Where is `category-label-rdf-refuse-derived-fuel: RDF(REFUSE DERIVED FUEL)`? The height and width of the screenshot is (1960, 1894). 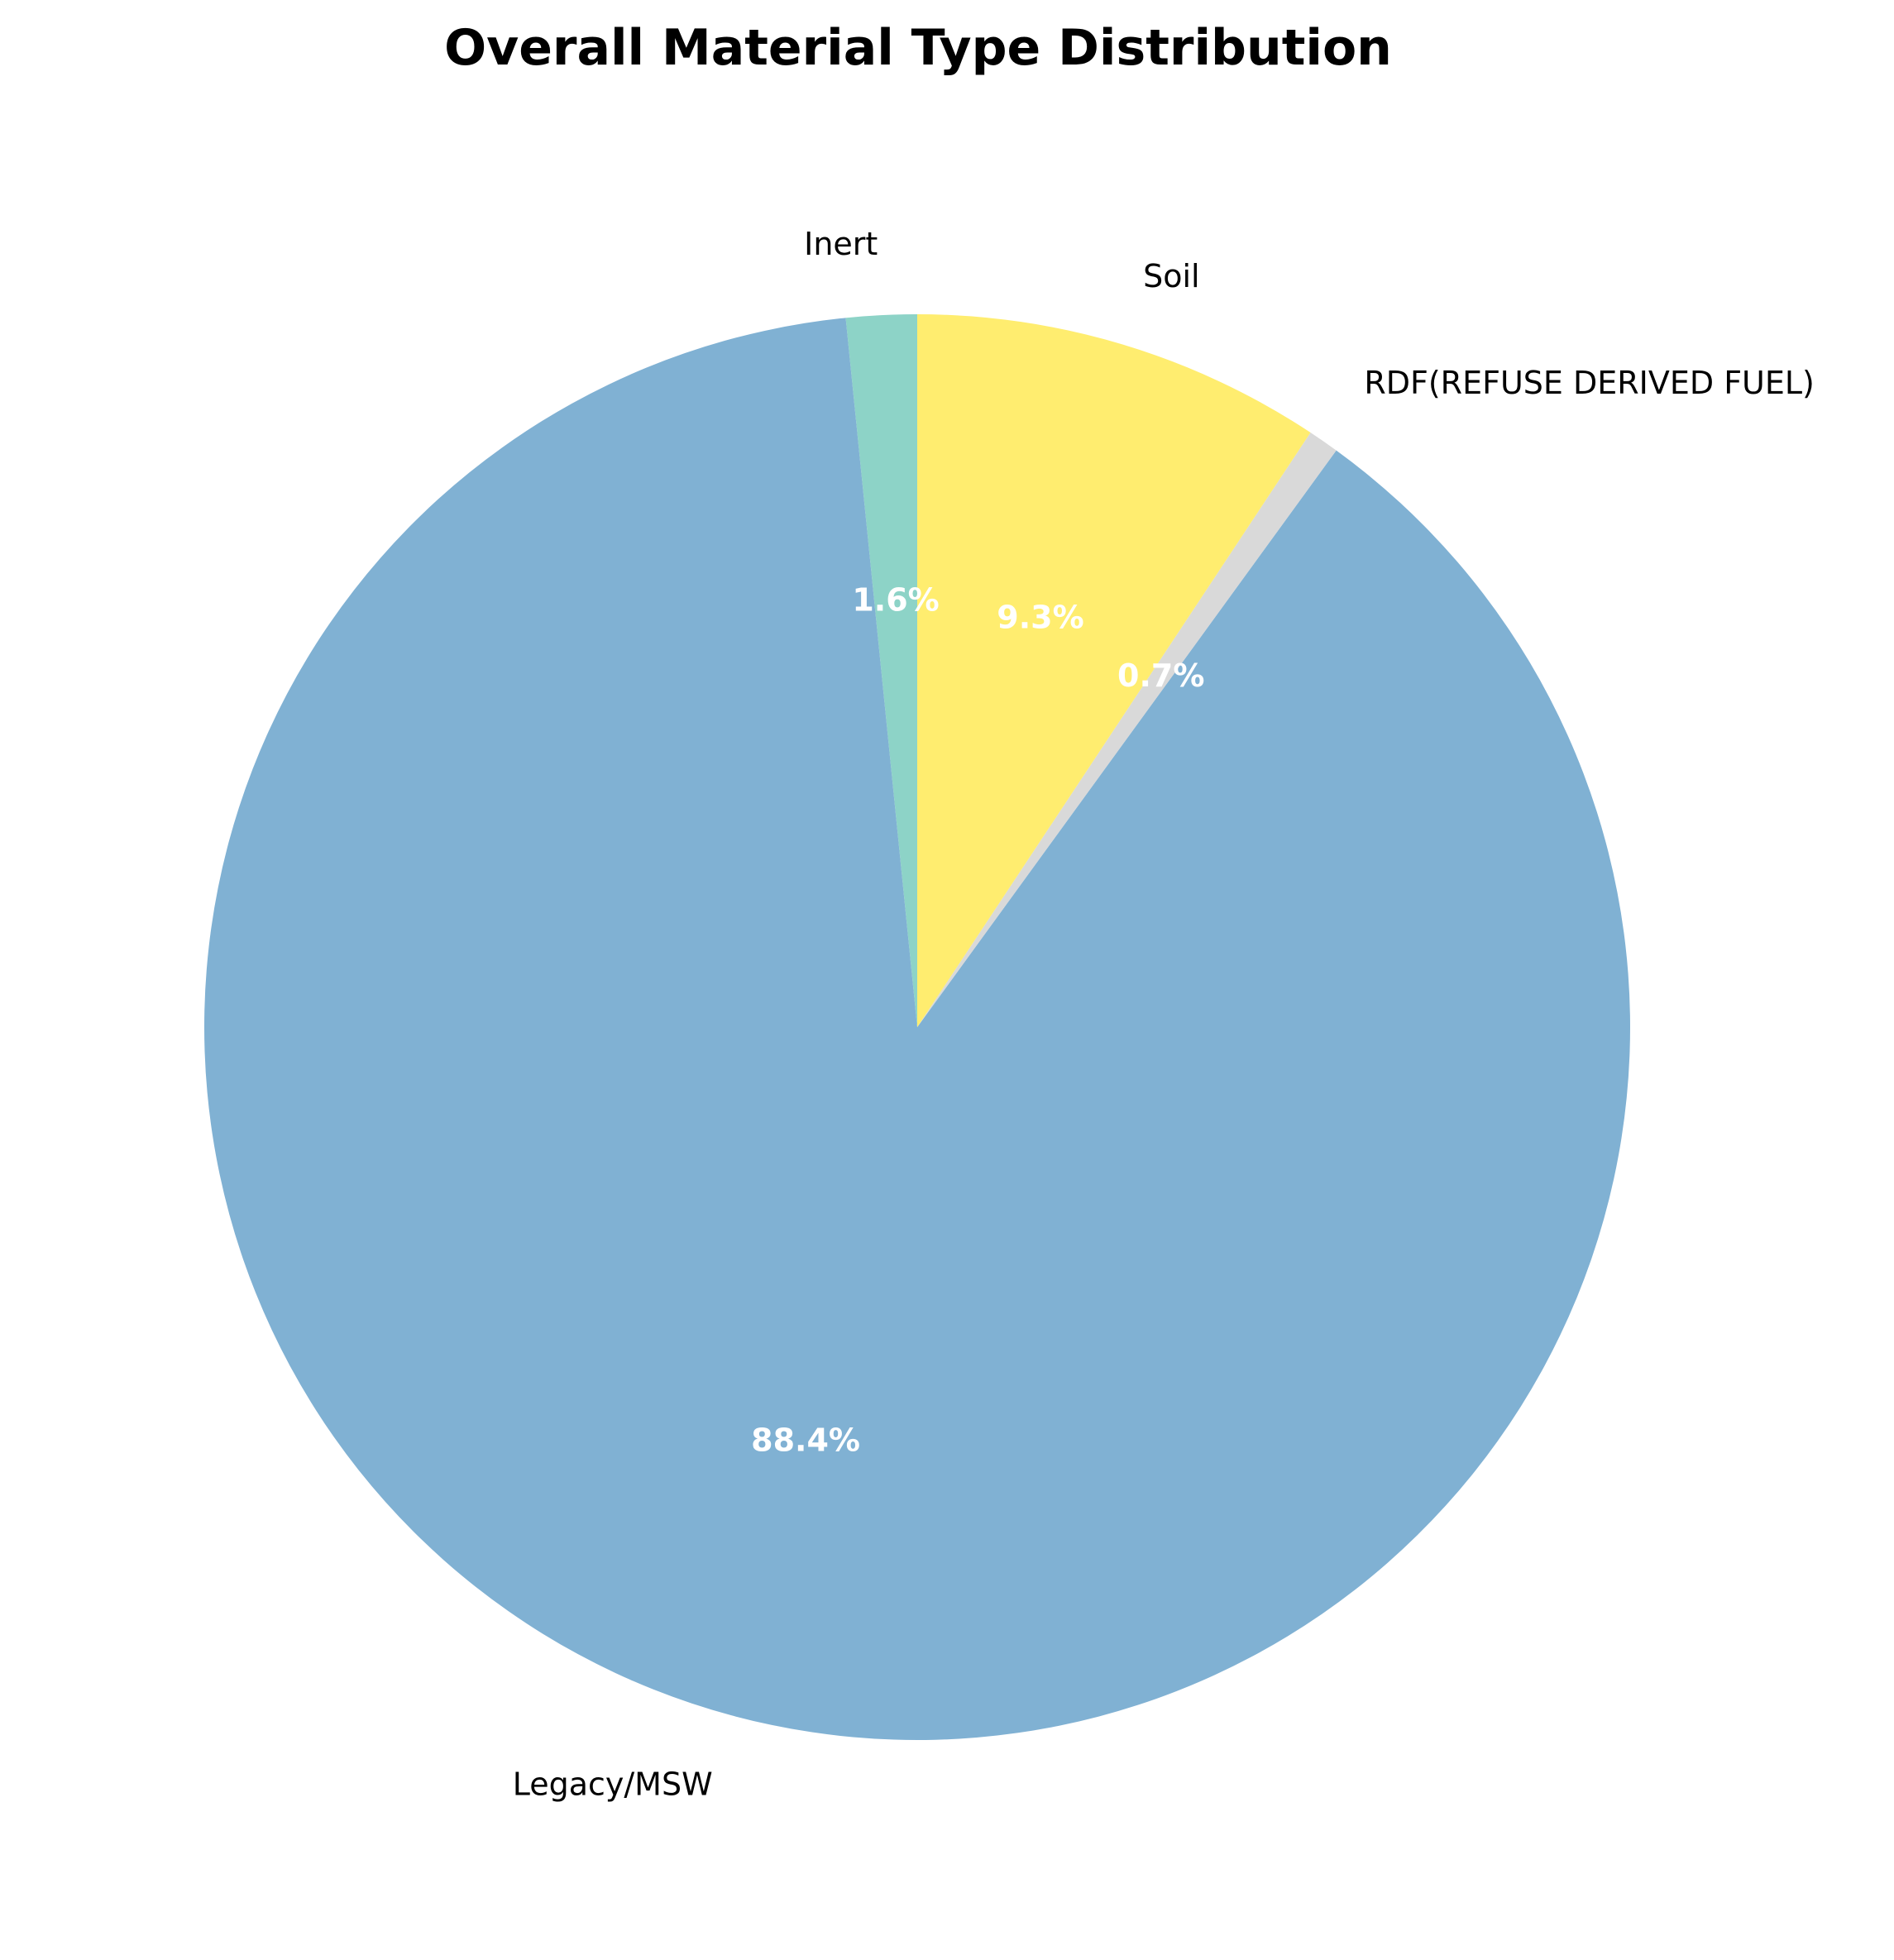
category-label-rdf-refuse-derived-fuel: RDF(REFUSE DERIVED FUEL) is located at coordinates (1589, 383).